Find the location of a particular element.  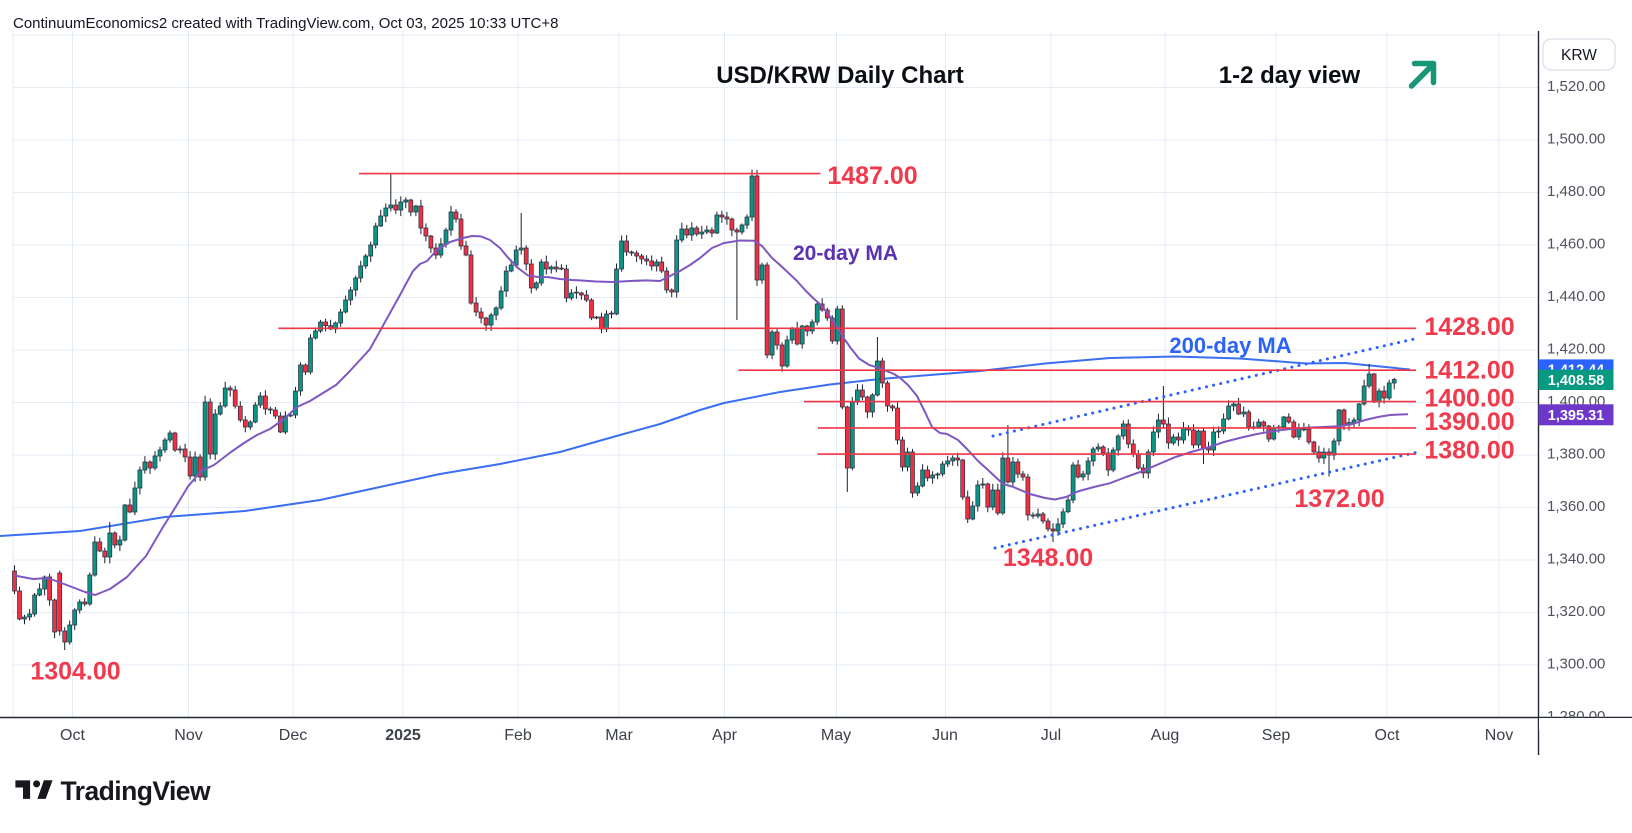

svg-text: 1372.00 is located at coordinates (1339, 499).